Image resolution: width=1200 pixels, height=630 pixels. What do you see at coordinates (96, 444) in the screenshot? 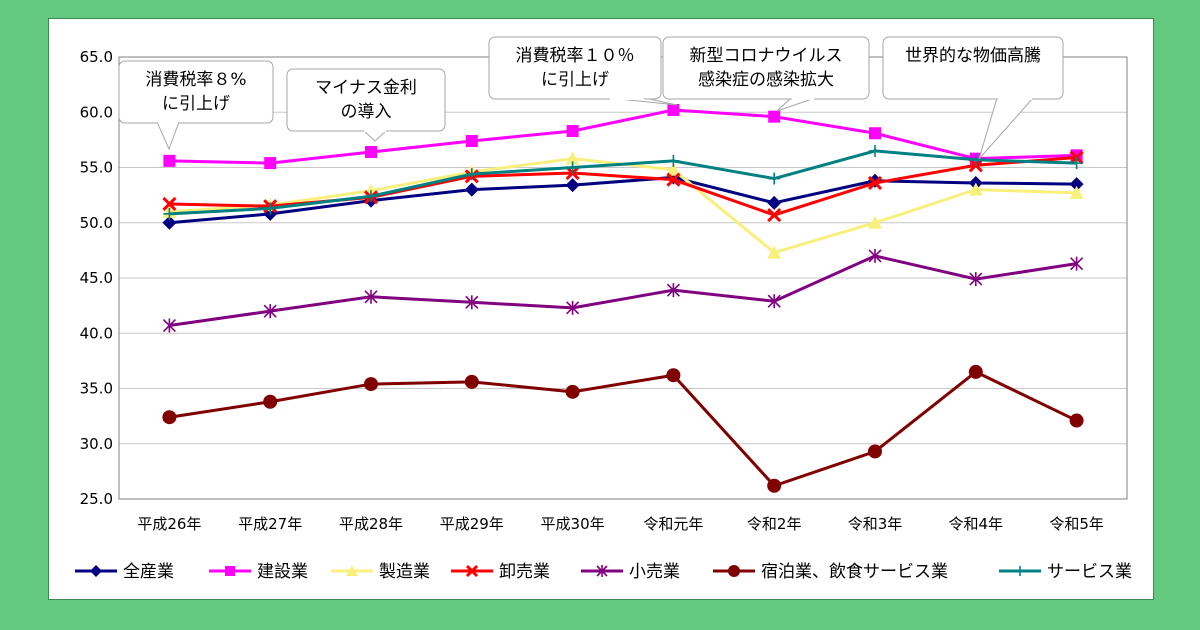
I see `y-tick-label: 30.0` at bounding box center [96, 444].